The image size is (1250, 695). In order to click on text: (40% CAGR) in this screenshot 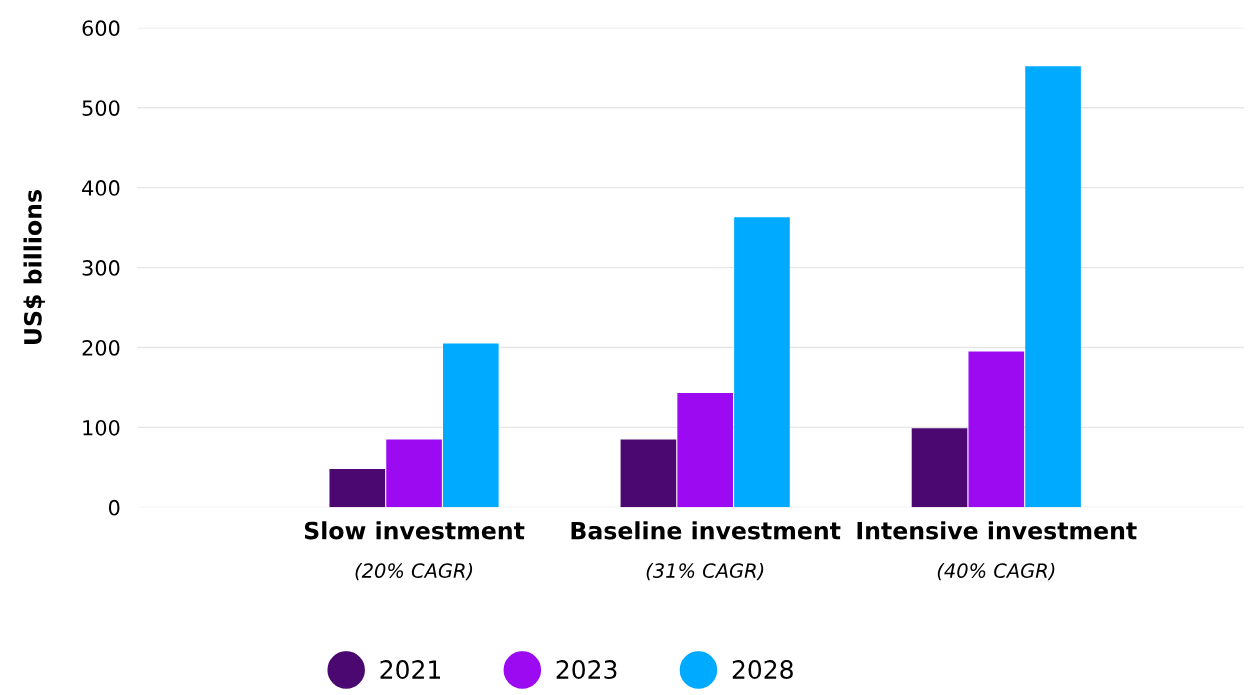, I will do `click(996, 571)`.